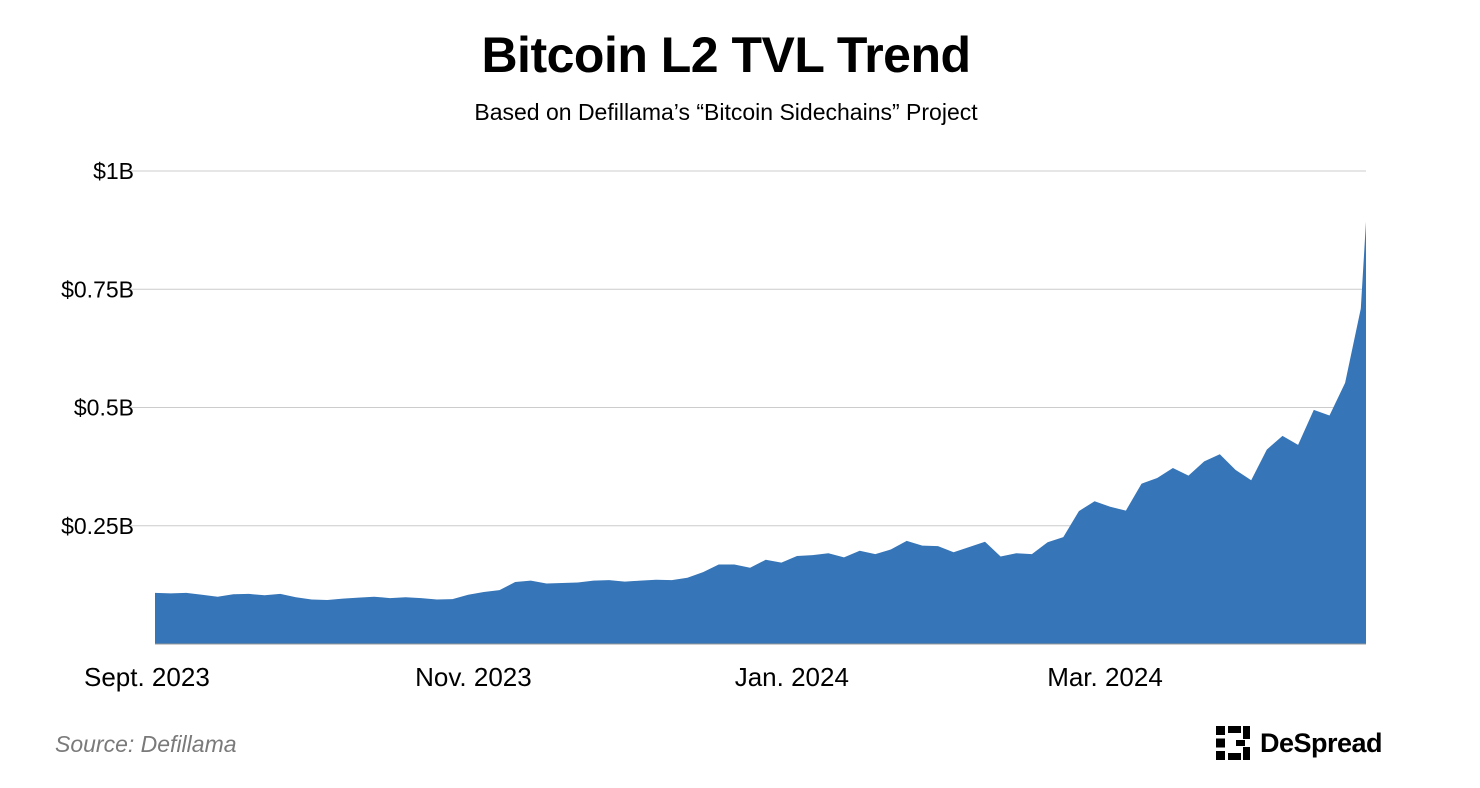 The height and width of the screenshot is (788, 1480). I want to click on brand-name: DeSpread, so click(1321, 742).